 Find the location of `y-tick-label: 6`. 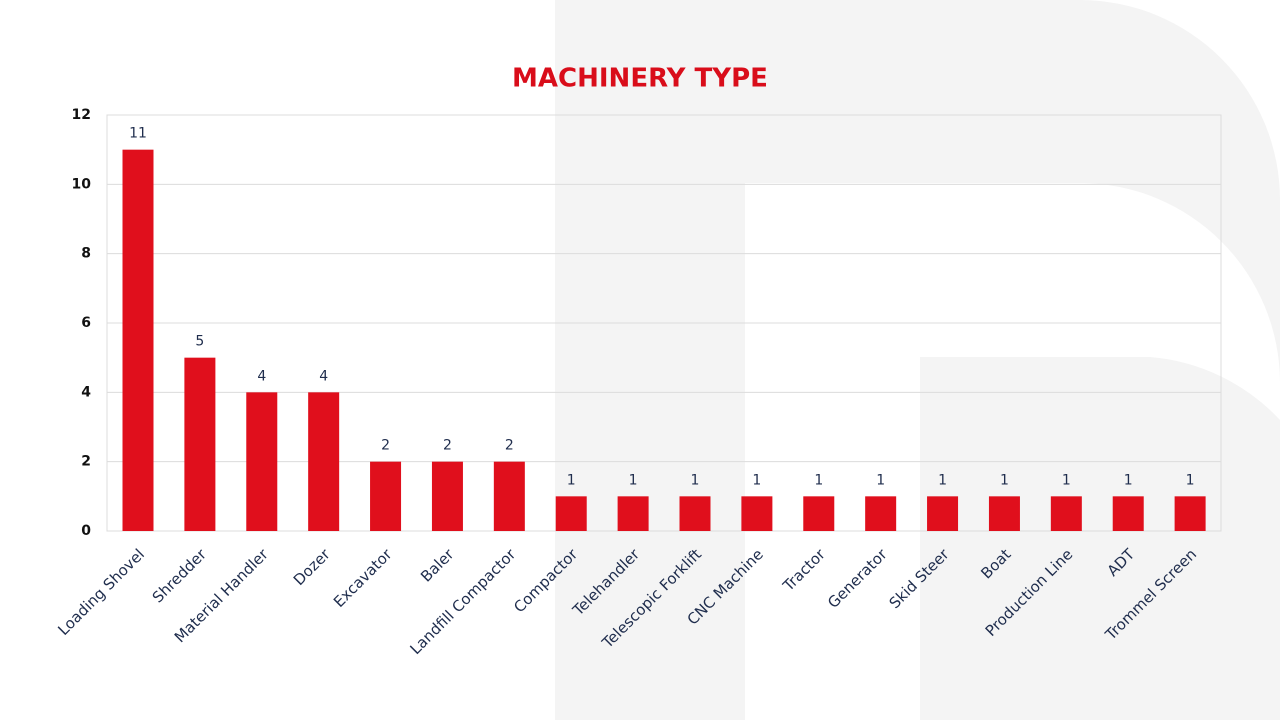

y-tick-label: 6 is located at coordinates (86, 323).